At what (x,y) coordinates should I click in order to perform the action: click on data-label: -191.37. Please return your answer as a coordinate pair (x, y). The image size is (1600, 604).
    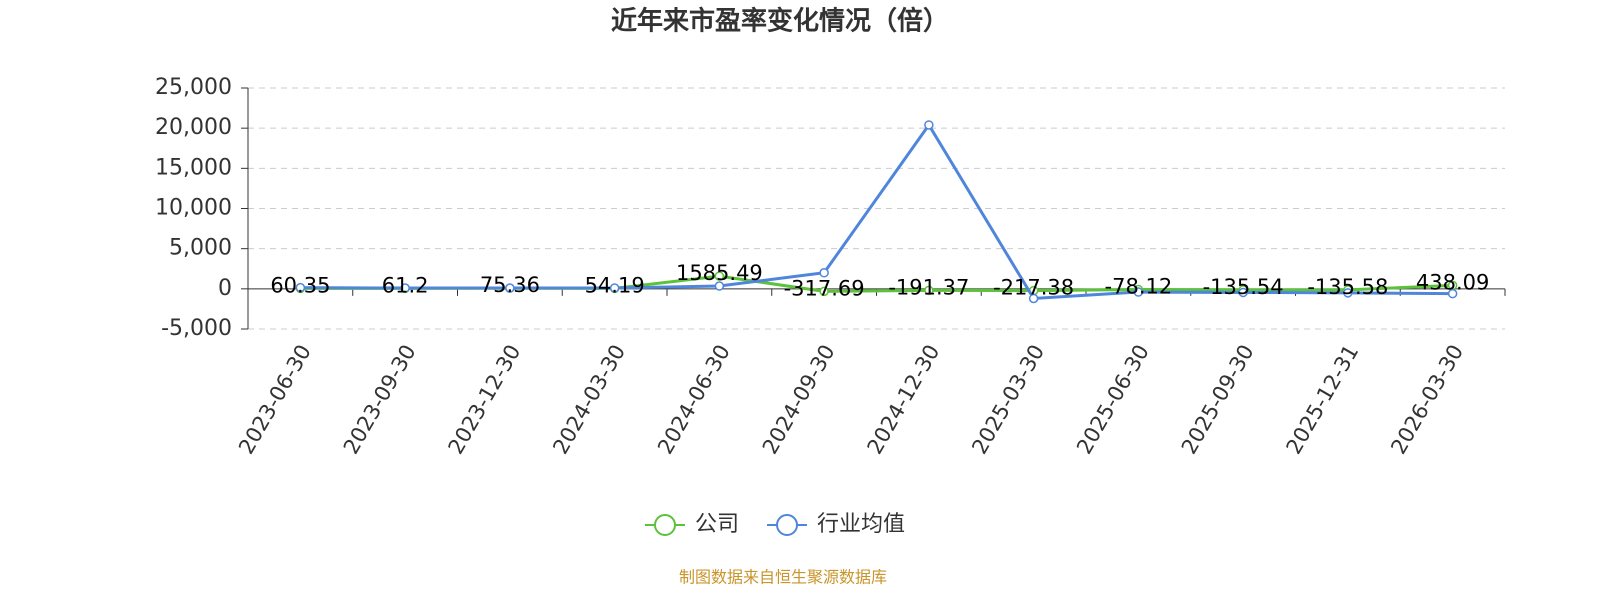
    Looking at the image, I should click on (928, 287).